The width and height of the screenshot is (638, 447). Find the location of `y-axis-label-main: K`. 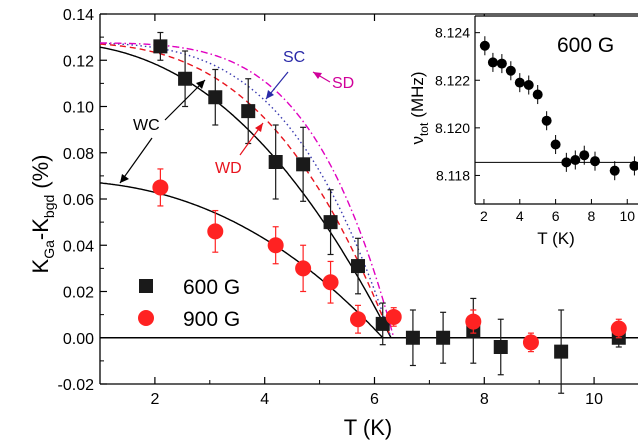

y-axis-label-main: K is located at coordinates (40, 265).